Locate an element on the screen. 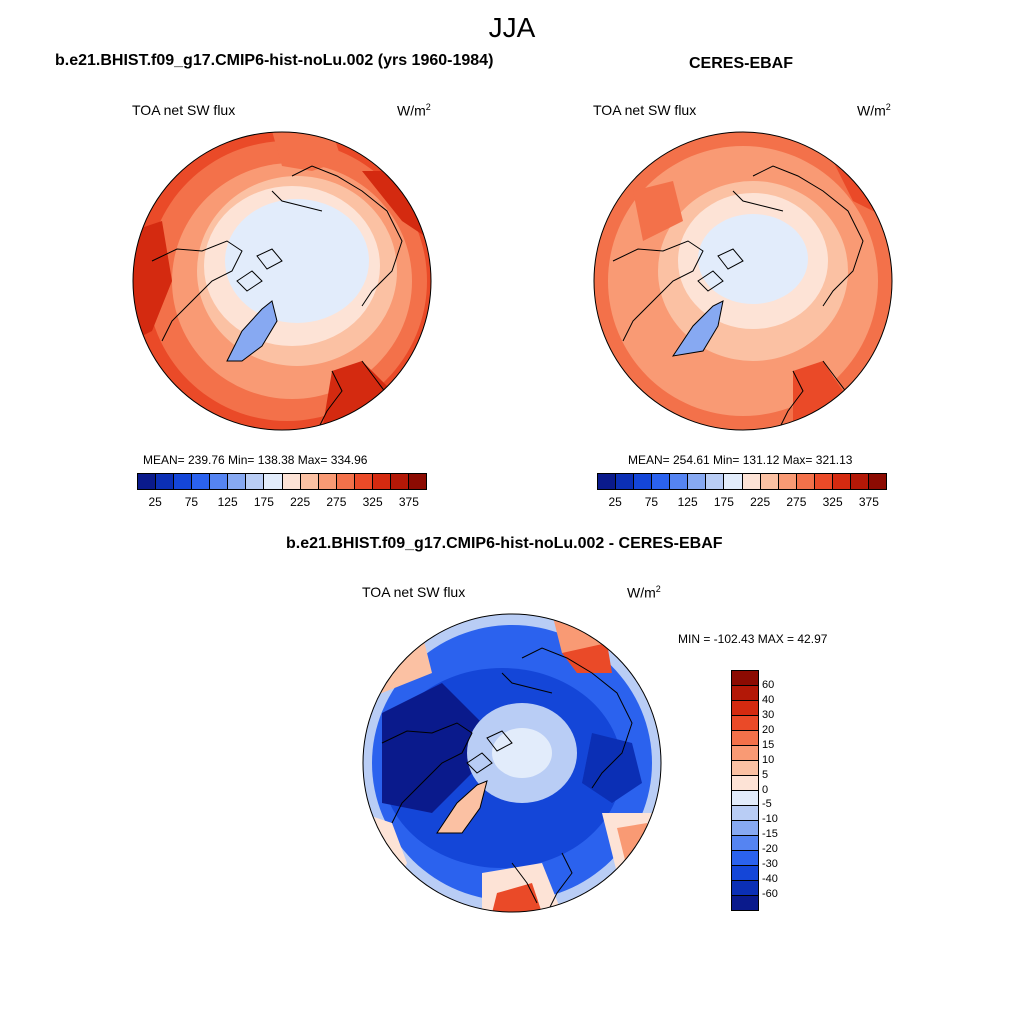  diff-variable-label: TOA net SW flux is located at coordinates (414, 592).